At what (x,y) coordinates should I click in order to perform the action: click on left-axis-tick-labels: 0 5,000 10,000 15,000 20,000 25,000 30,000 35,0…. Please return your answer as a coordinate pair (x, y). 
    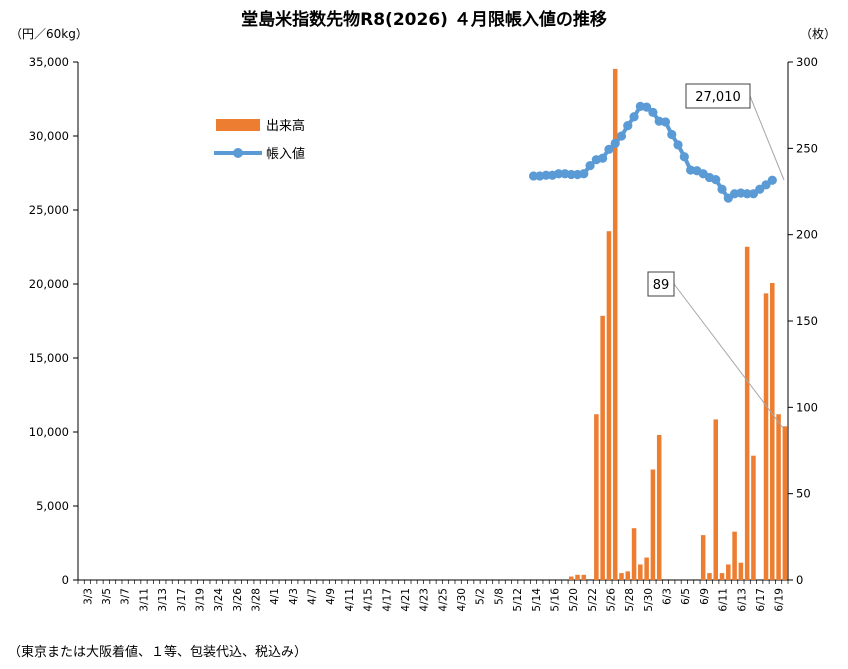
    Looking at the image, I should click on (53, 321).